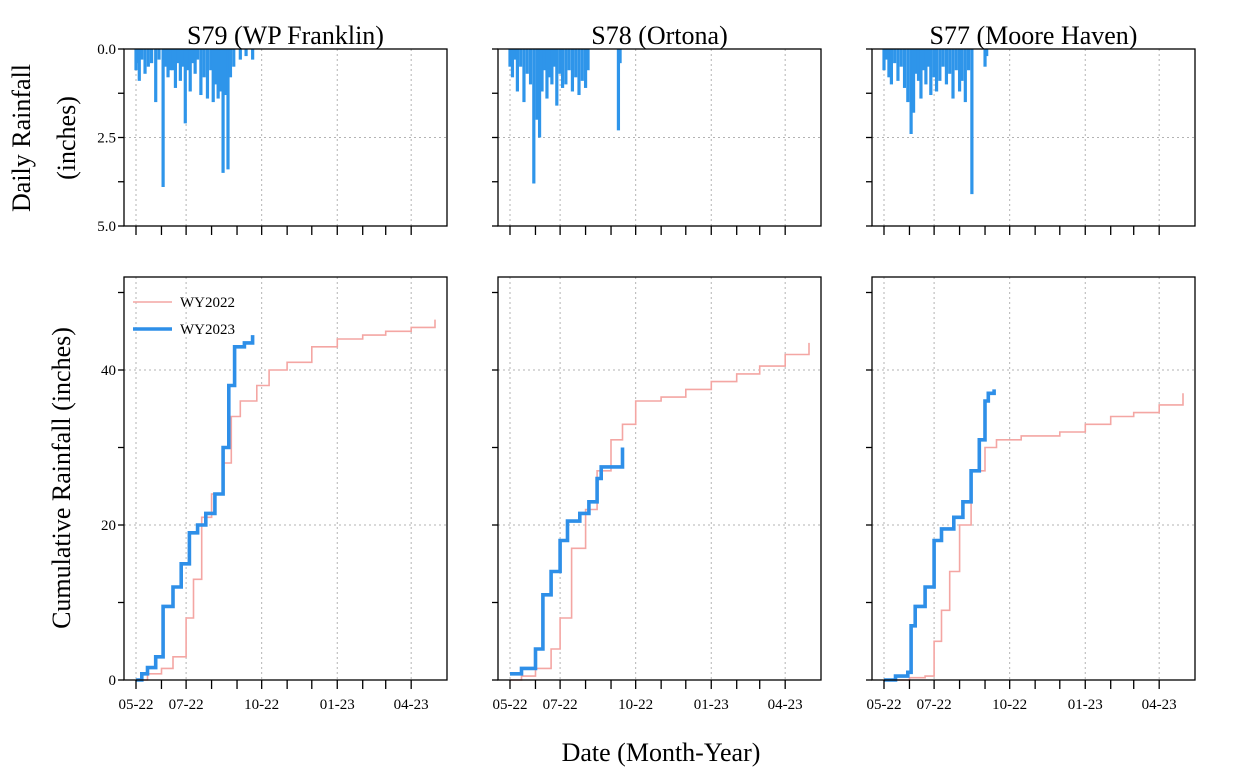 This screenshot has height=768, width=1248. I want to click on y-tick-label: 5.0, so click(106, 227).